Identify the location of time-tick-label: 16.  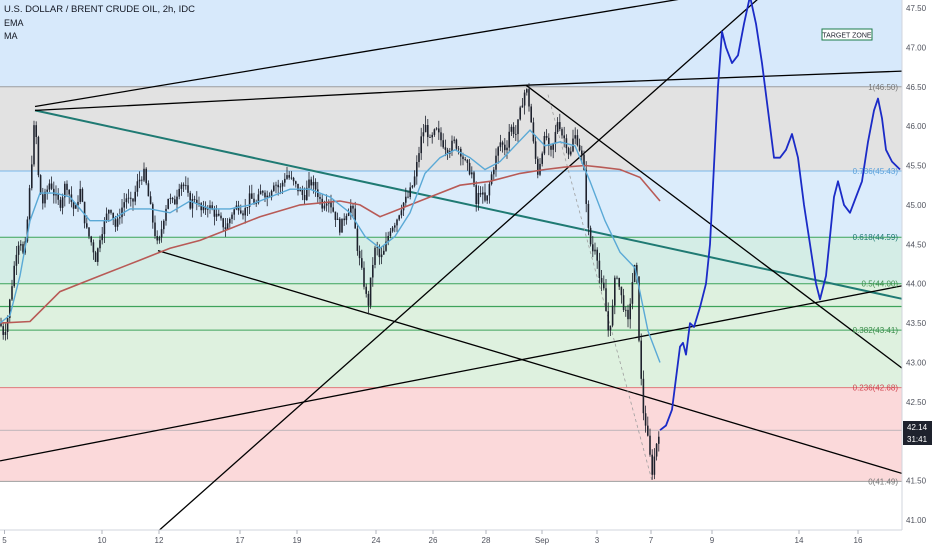
(858, 540).